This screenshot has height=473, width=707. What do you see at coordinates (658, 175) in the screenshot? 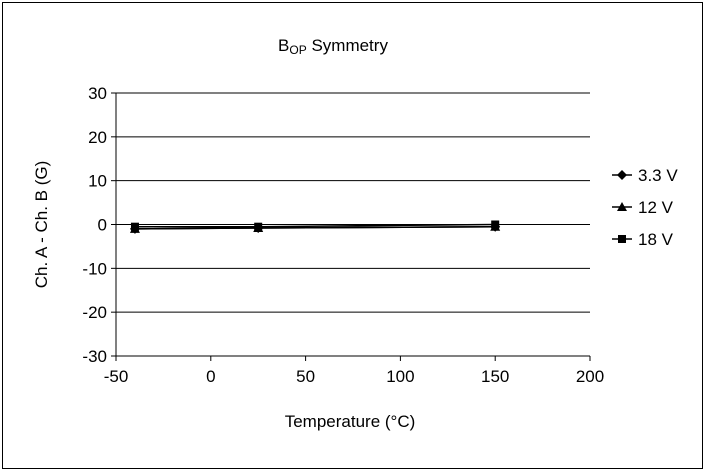
I see `legend-label-1: 3.3 V` at bounding box center [658, 175].